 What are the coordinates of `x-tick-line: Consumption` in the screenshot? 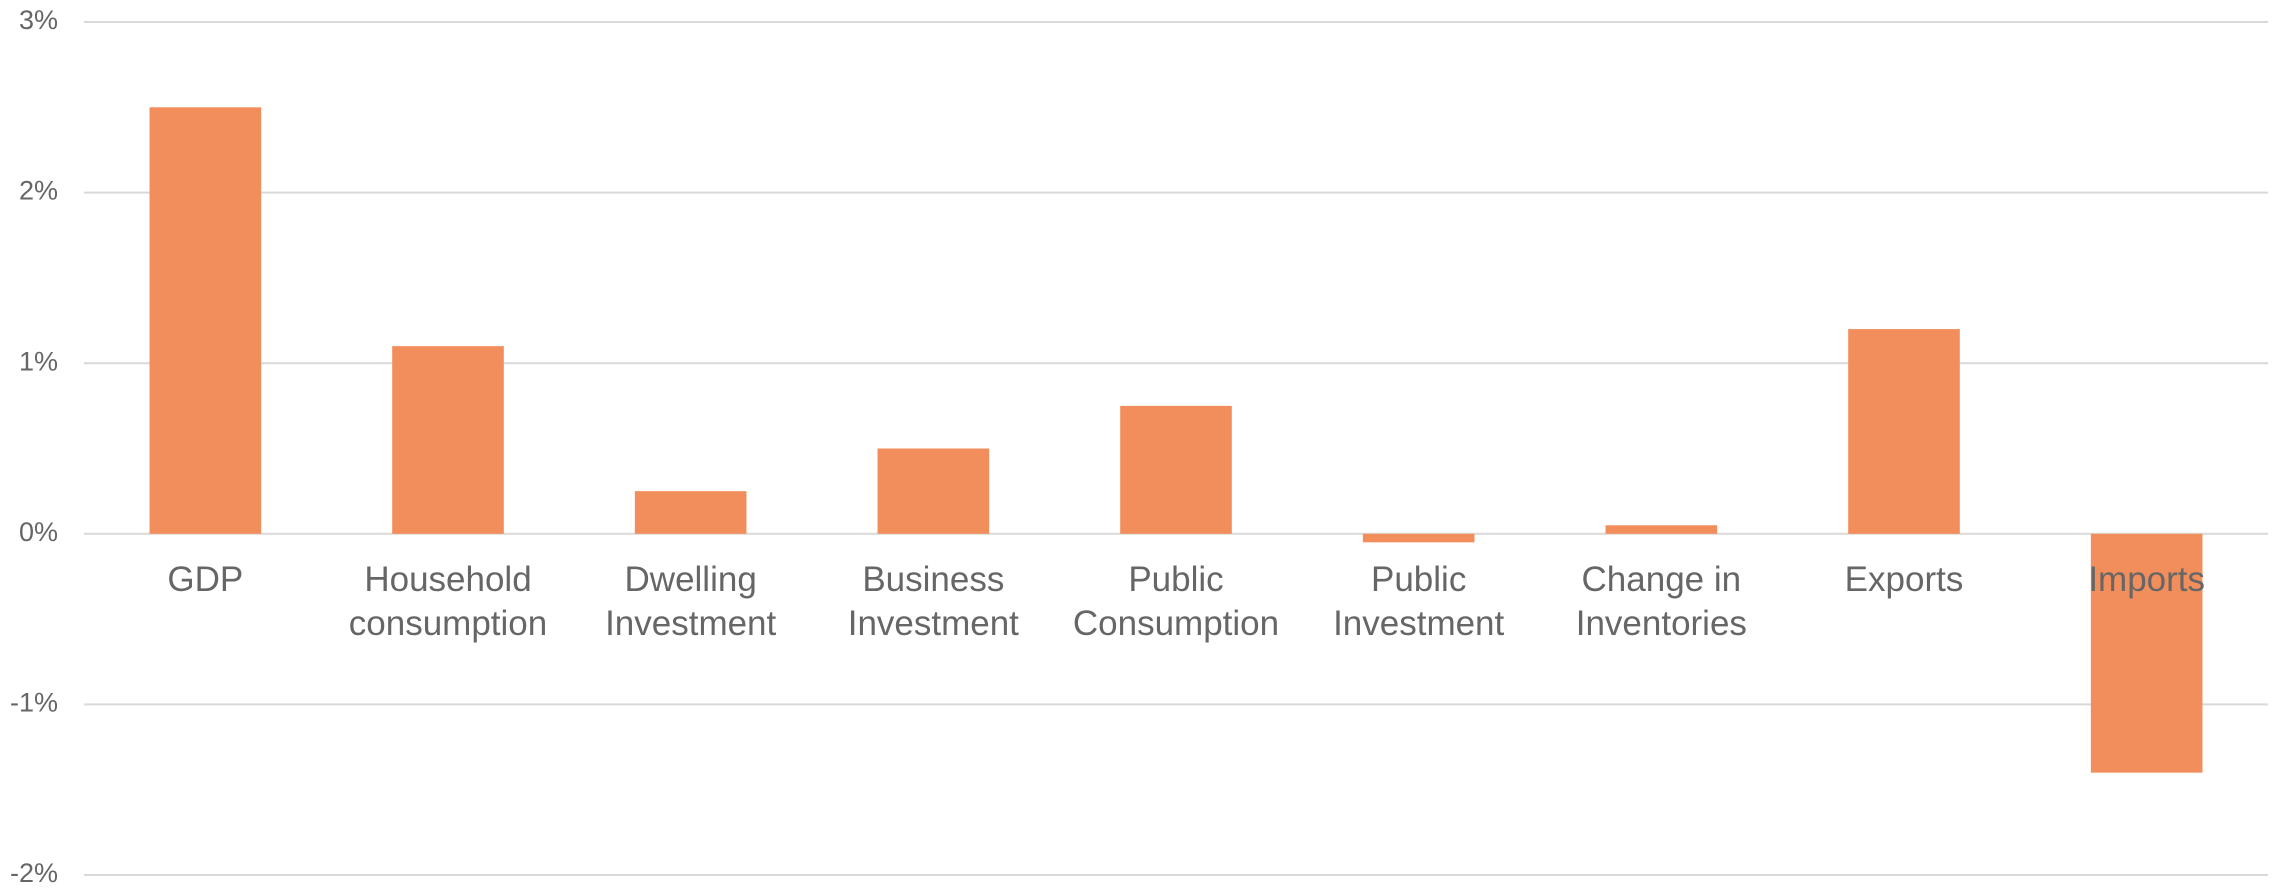 It's located at (1176, 623).